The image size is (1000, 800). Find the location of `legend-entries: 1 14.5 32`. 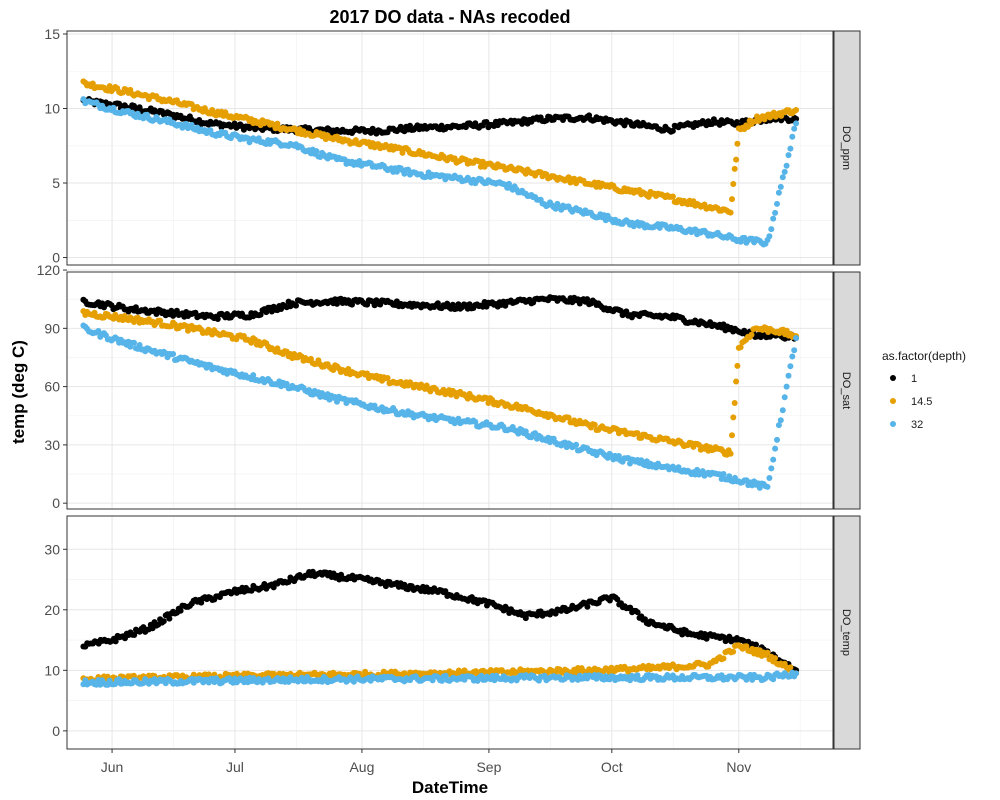

legend-entries: 1 14.5 32 is located at coordinates (911, 402).